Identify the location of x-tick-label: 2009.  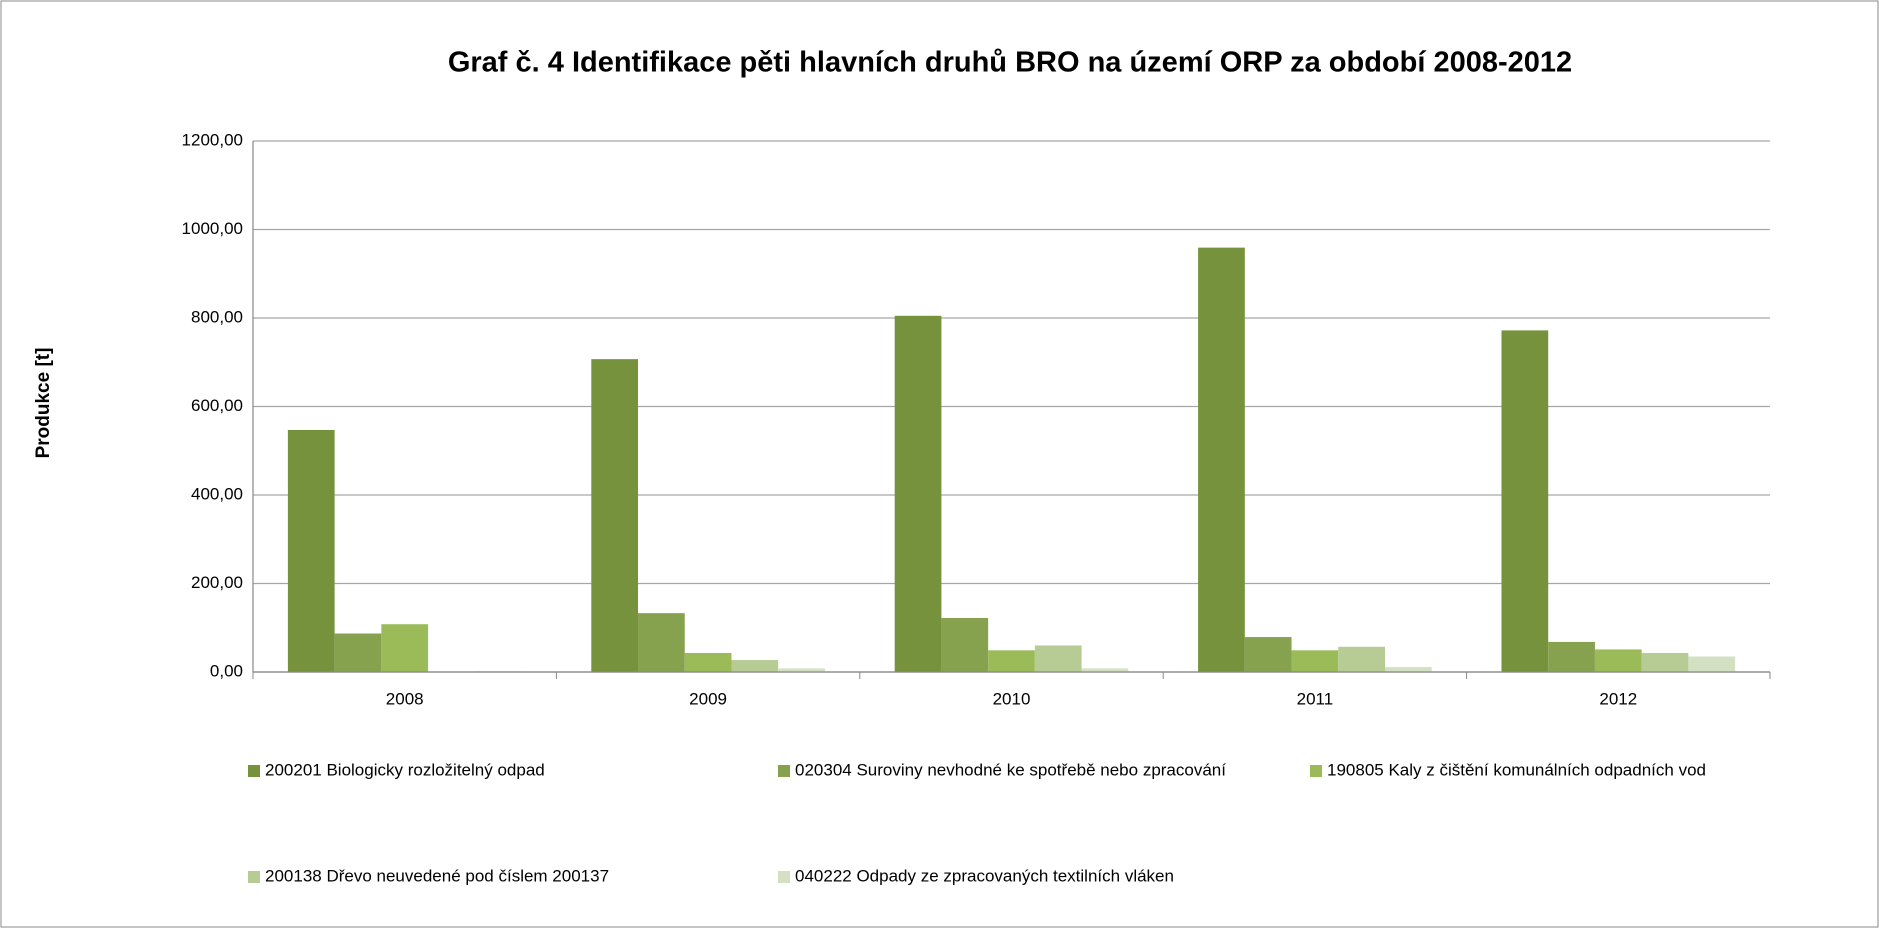
(708, 698).